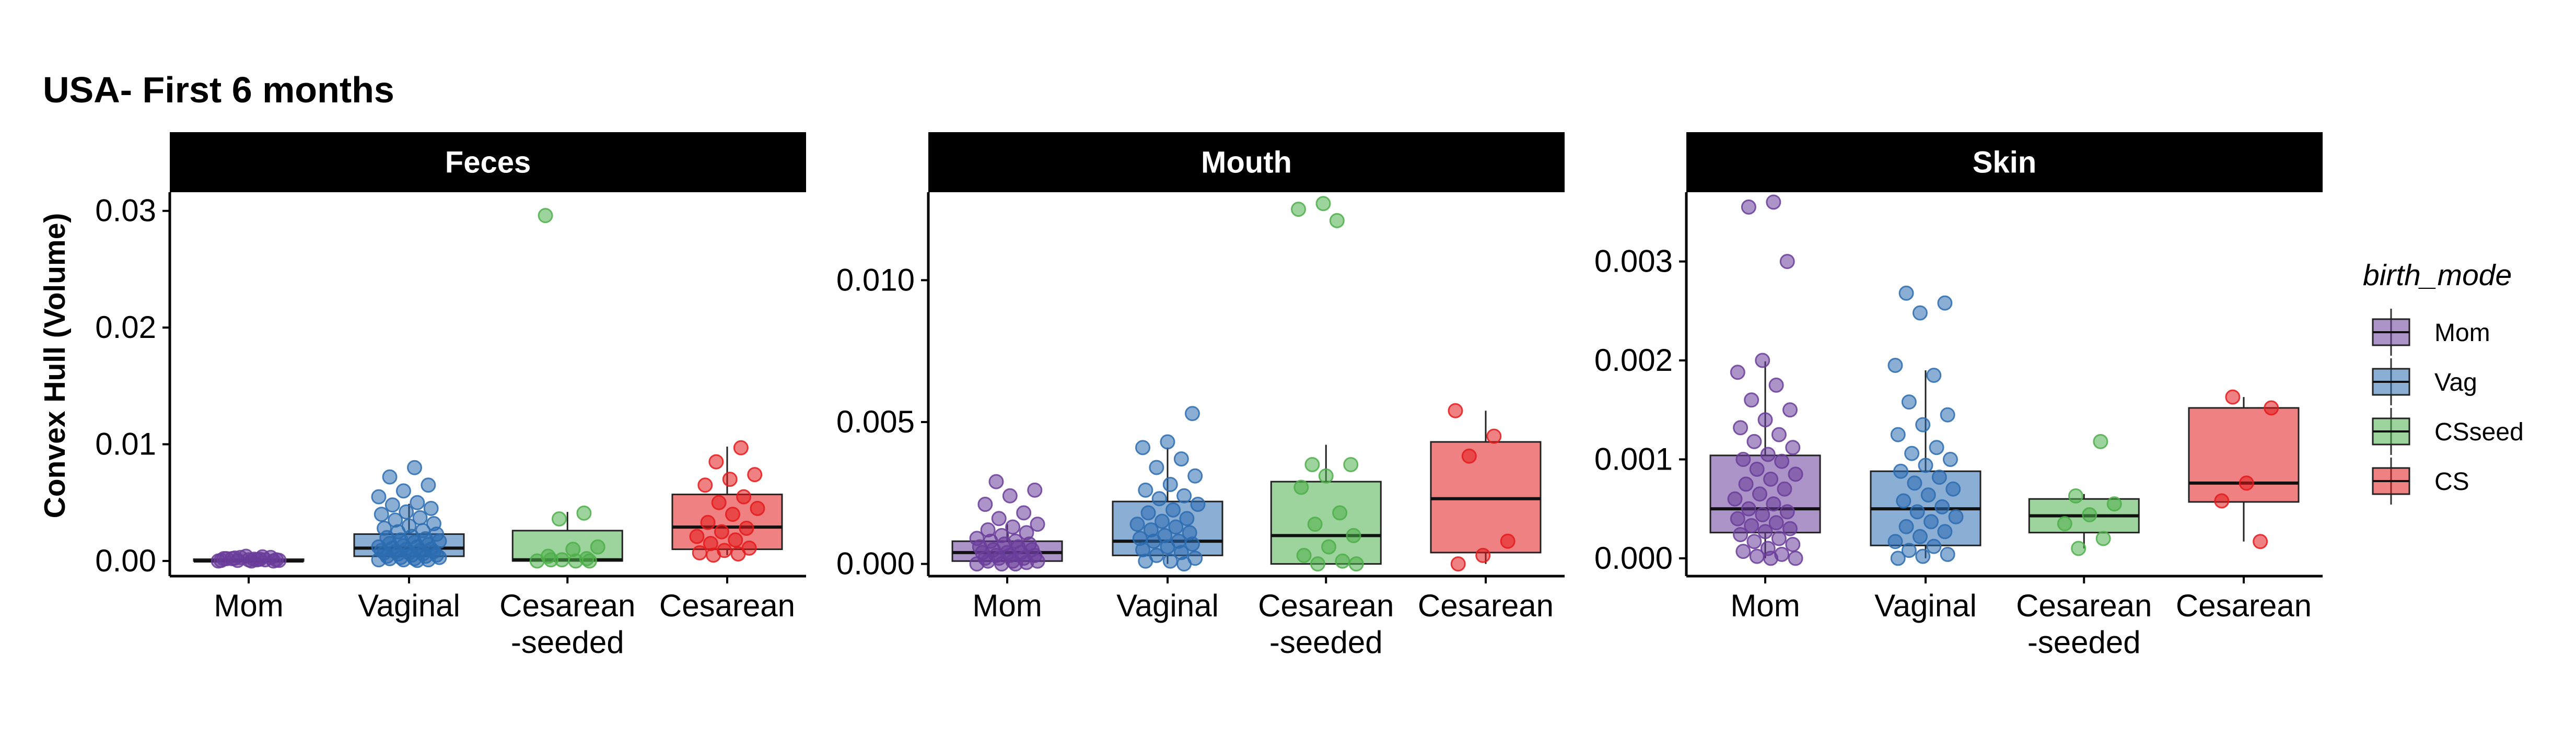 The height and width of the screenshot is (737, 2576). What do you see at coordinates (1326, 624) in the screenshot?
I see `x-tick-label: Cesarean -seeded` at bounding box center [1326, 624].